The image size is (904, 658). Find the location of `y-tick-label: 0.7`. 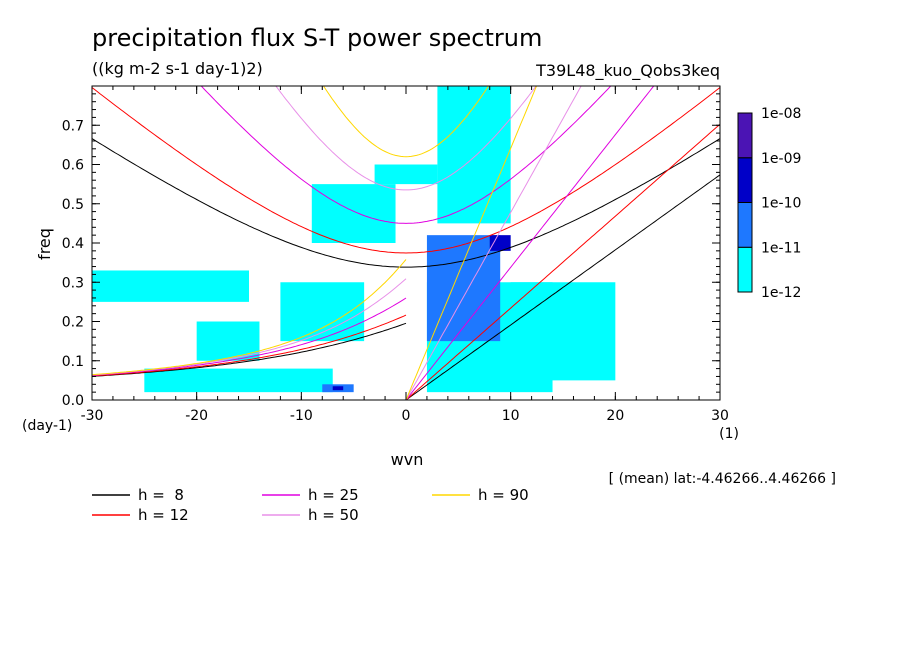

y-tick-label: 0.7 is located at coordinates (73, 126).